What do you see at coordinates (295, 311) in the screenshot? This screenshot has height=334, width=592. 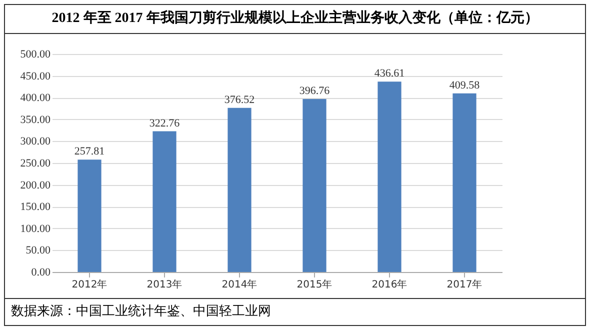 I see `source-note: 数据来源：中国工业统计年鉴、中国轻工业网` at bounding box center [295, 311].